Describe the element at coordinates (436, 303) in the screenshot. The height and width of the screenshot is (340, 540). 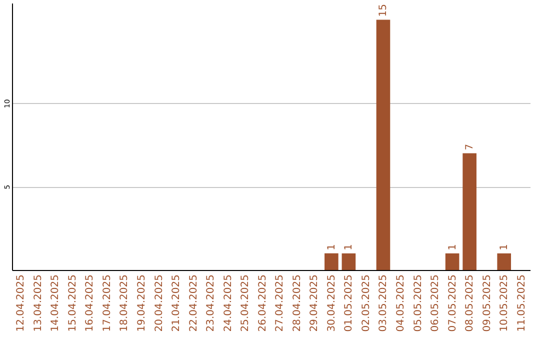
I see `x-tick-label: 06.05.2025` at that location.